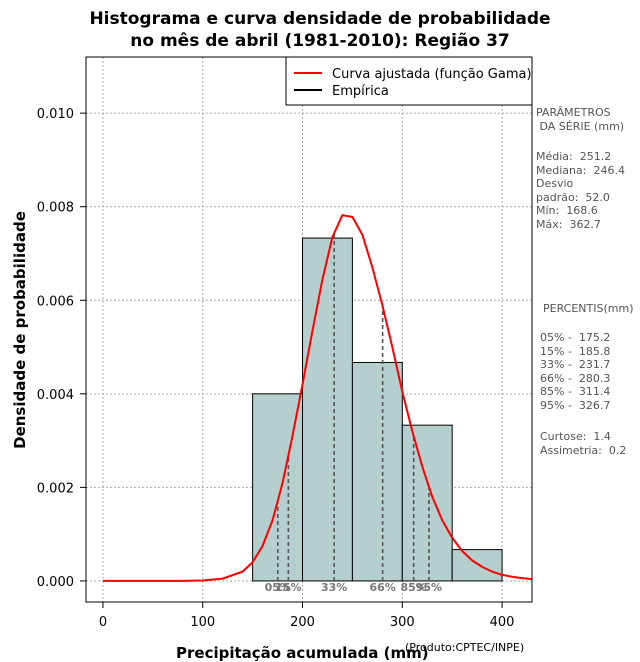  I want to click on y-tick-label: 0.006, so click(55, 301).